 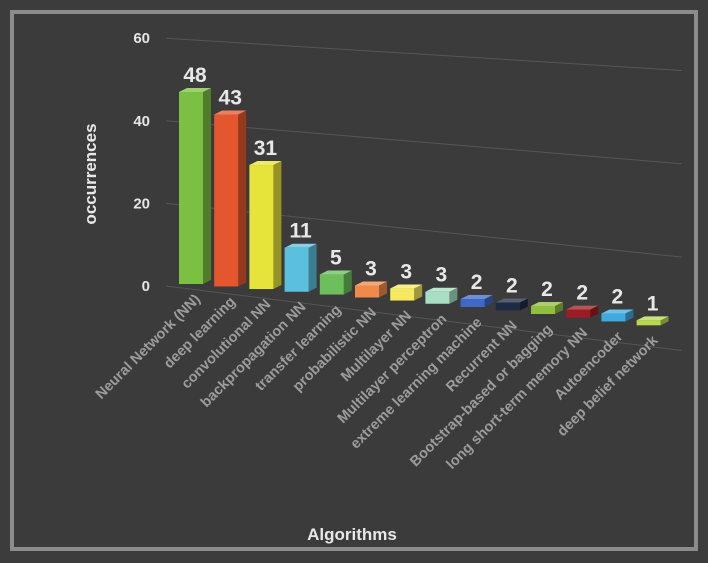 What do you see at coordinates (230, 97) in the screenshot?
I see `data-label: 43` at bounding box center [230, 97].